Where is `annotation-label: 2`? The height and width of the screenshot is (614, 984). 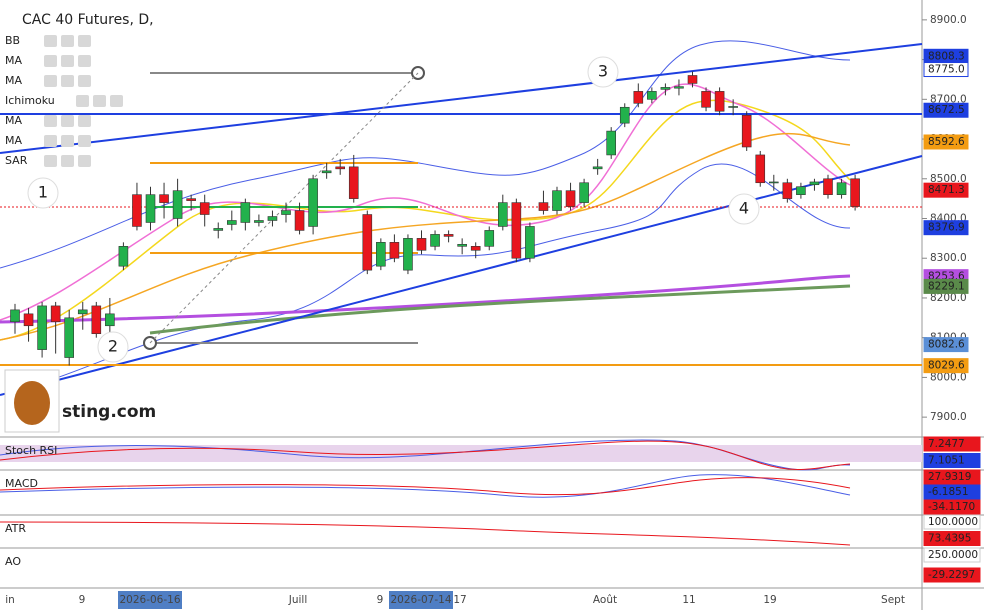 annotation-label: 2 is located at coordinates (113, 346).